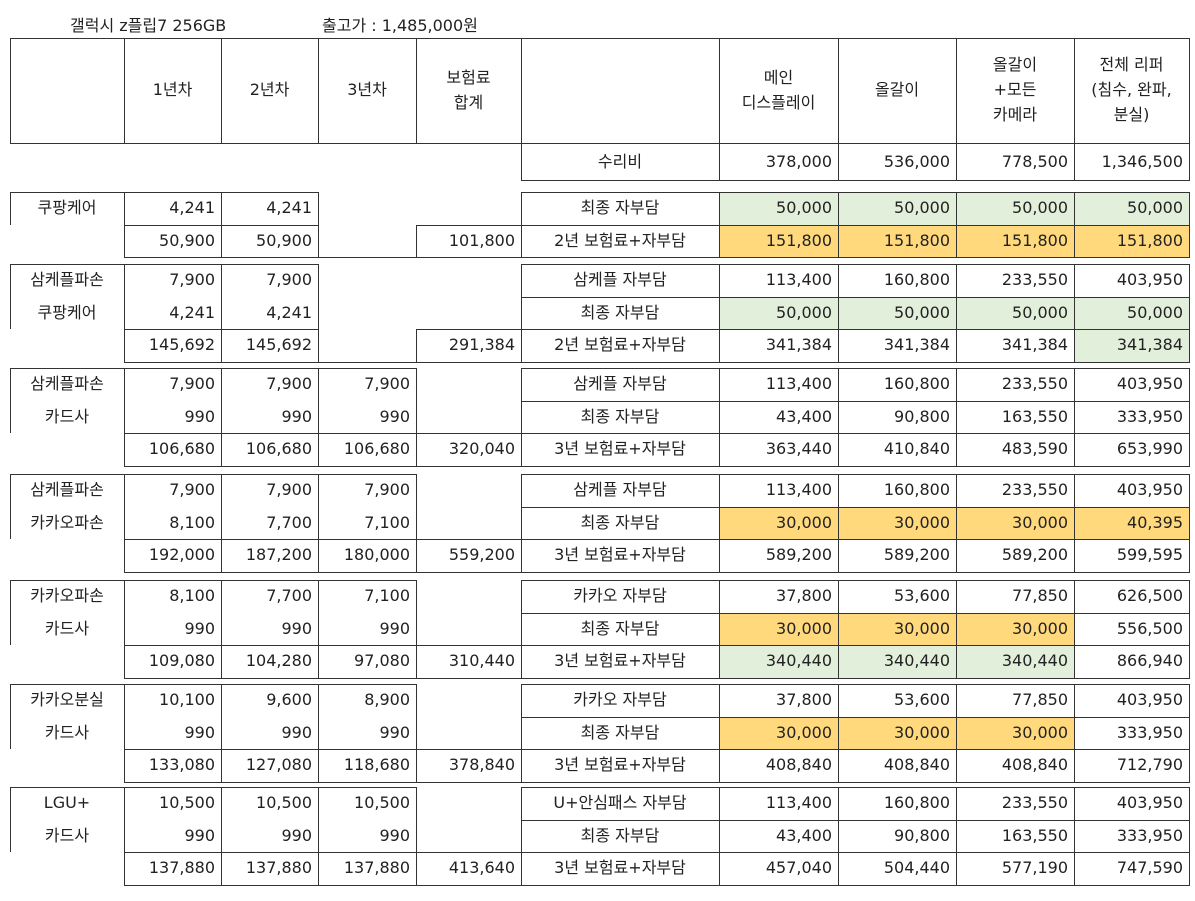 This screenshot has width=1195, height=901. Describe the element at coordinates (67, 700) in the screenshot. I see `plan-name: 카카오분실` at that location.